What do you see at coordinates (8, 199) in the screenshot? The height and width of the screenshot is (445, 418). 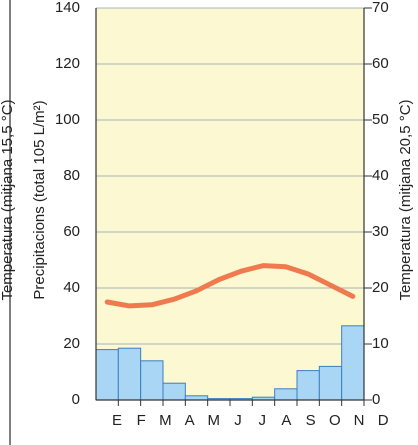 I see `cropped-axis-title: Temperatura (mitjana 15,5 °C)` at bounding box center [8, 199].